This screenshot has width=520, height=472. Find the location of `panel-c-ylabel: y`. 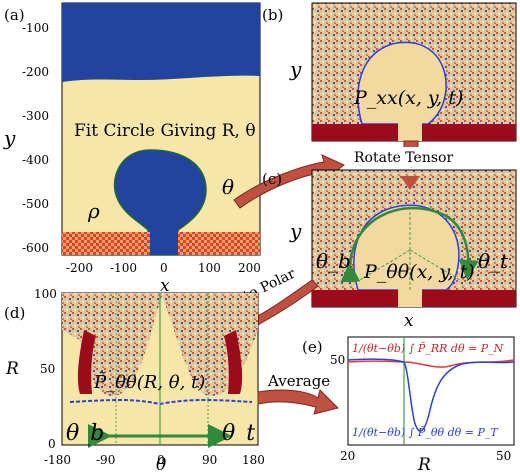

panel-c-ylabel: y is located at coordinates (295, 231).